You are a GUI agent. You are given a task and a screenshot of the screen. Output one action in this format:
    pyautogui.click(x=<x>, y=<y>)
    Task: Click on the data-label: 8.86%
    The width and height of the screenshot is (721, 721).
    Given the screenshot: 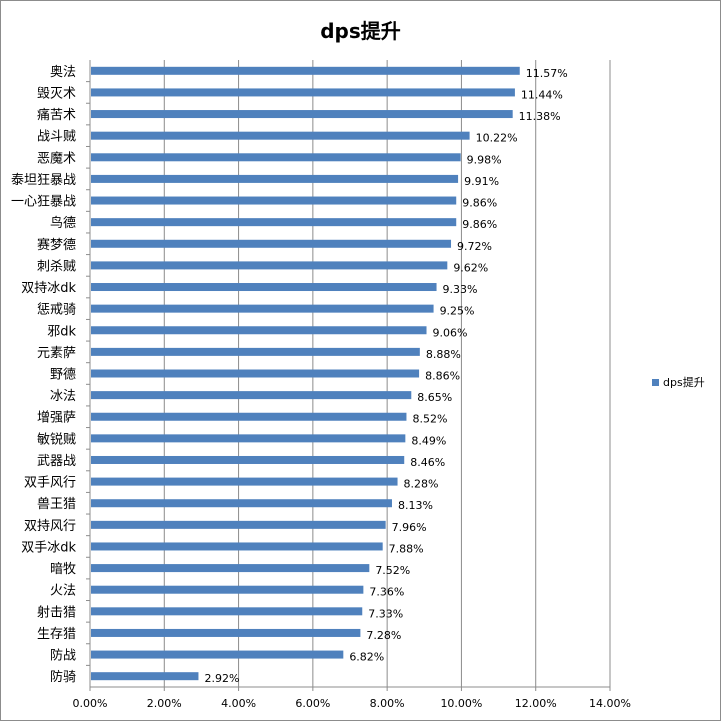 What is the action you would take?
    pyautogui.click(x=442, y=376)
    